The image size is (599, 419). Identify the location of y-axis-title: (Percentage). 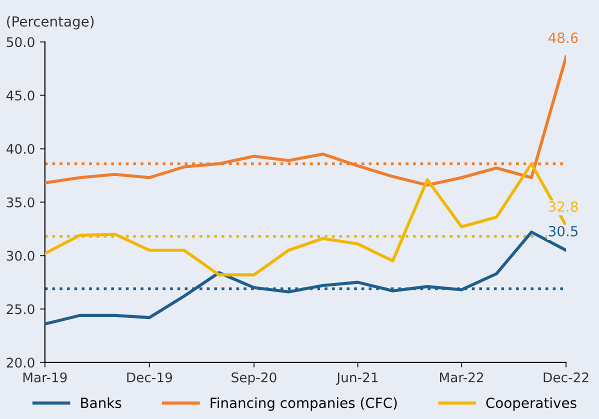
(50, 23).